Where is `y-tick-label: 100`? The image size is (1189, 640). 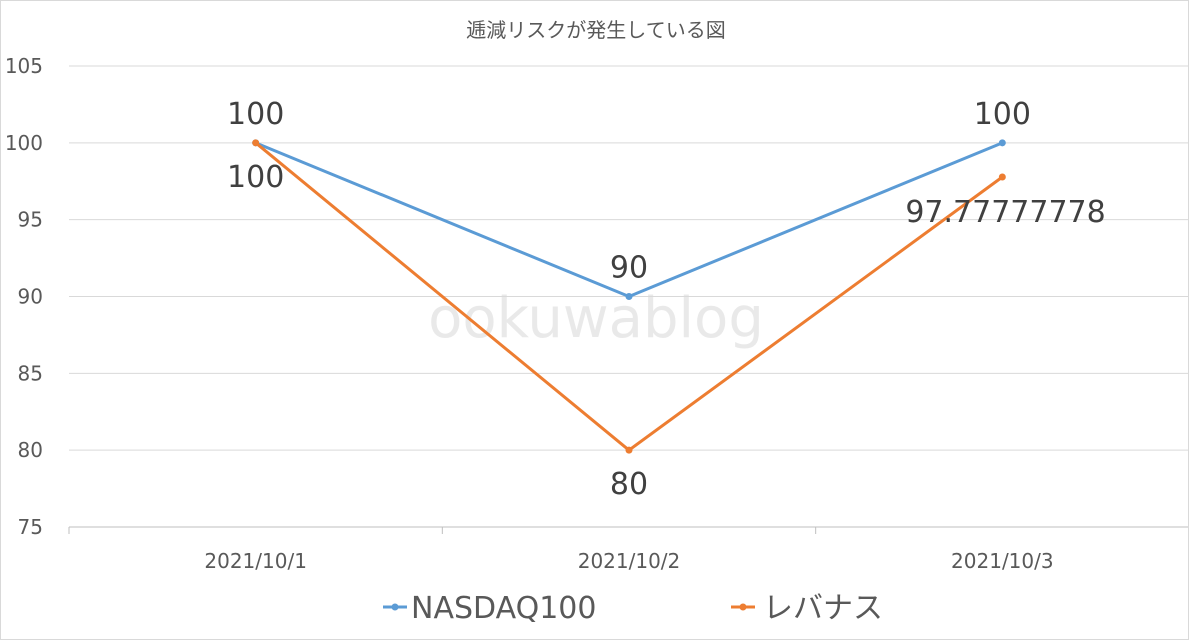 y-tick-label: 100 is located at coordinates (24, 143).